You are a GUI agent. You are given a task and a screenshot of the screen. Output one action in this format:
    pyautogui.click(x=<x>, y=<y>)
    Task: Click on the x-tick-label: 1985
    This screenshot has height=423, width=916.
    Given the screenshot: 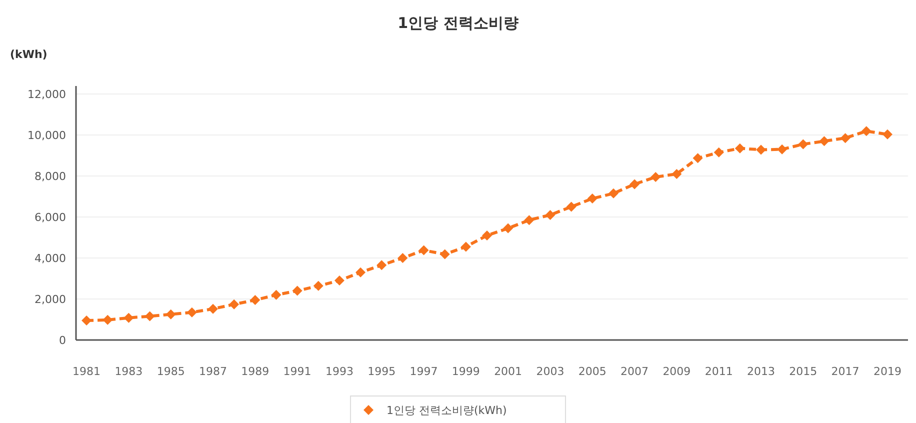 What is the action you would take?
    pyautogui.click(x=170, y=371)
    